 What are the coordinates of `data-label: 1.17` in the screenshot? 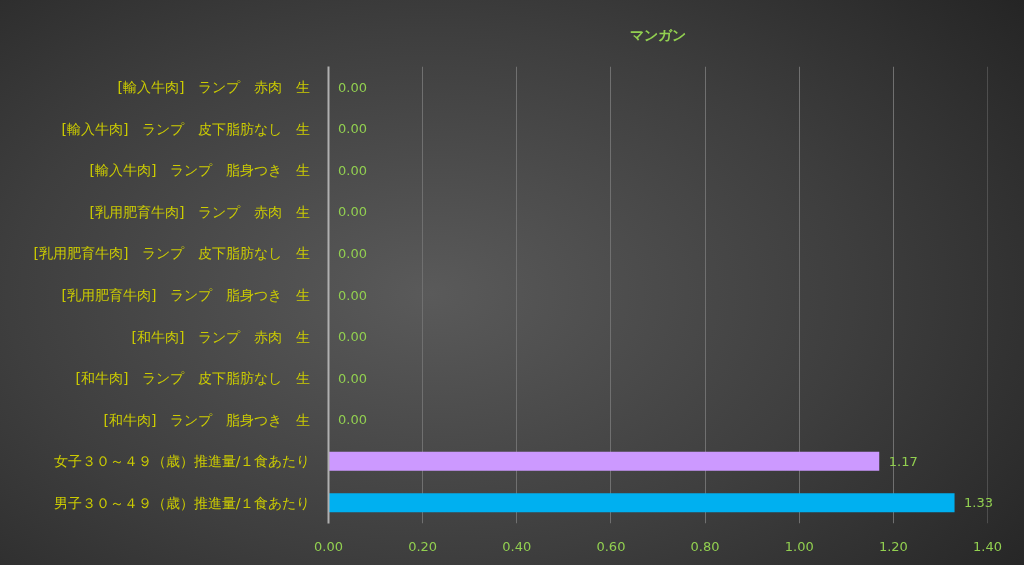 It's located at (903, 461).